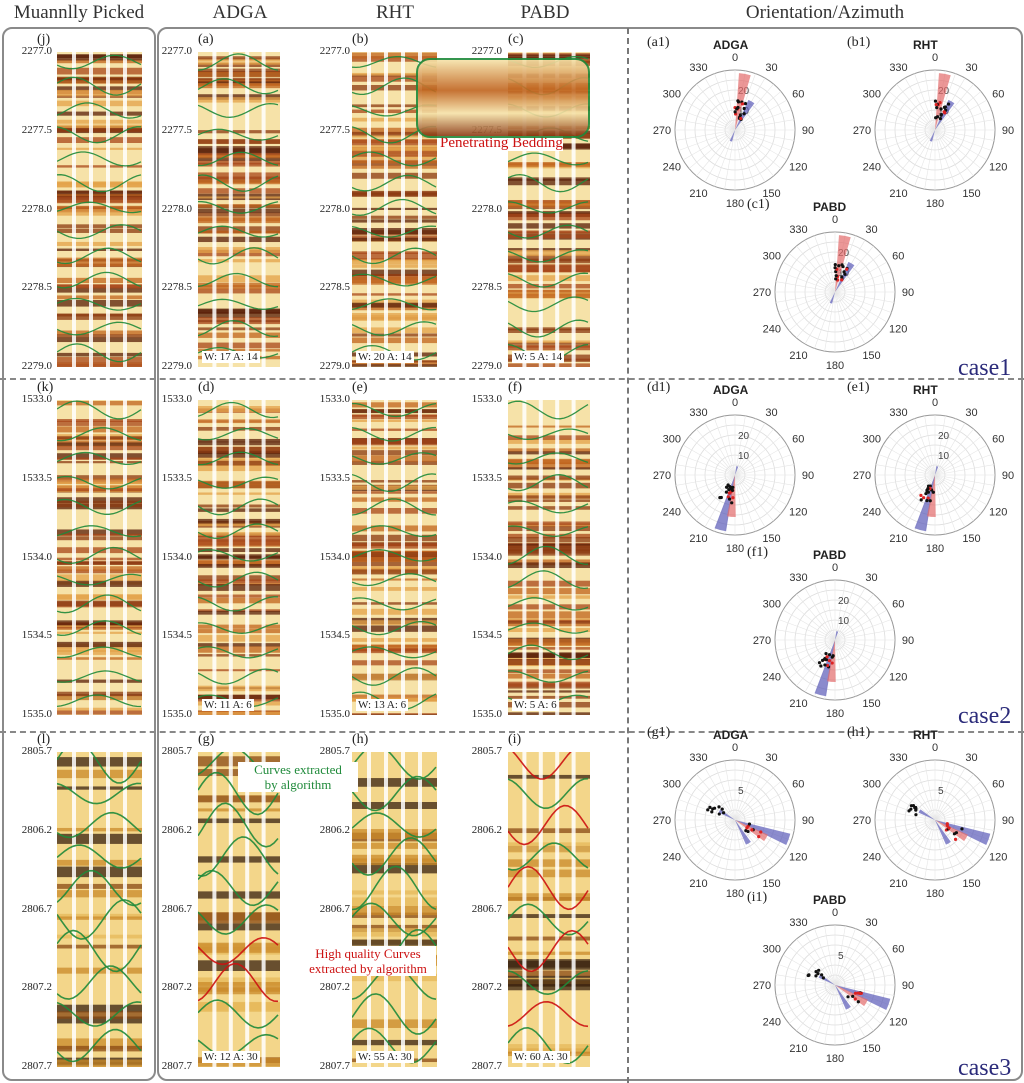 This screenshot has height=1083, width=1024. Describe the element at coordinates (830, 900) in the screenshot. I see `rose-title: PABD` at that location.